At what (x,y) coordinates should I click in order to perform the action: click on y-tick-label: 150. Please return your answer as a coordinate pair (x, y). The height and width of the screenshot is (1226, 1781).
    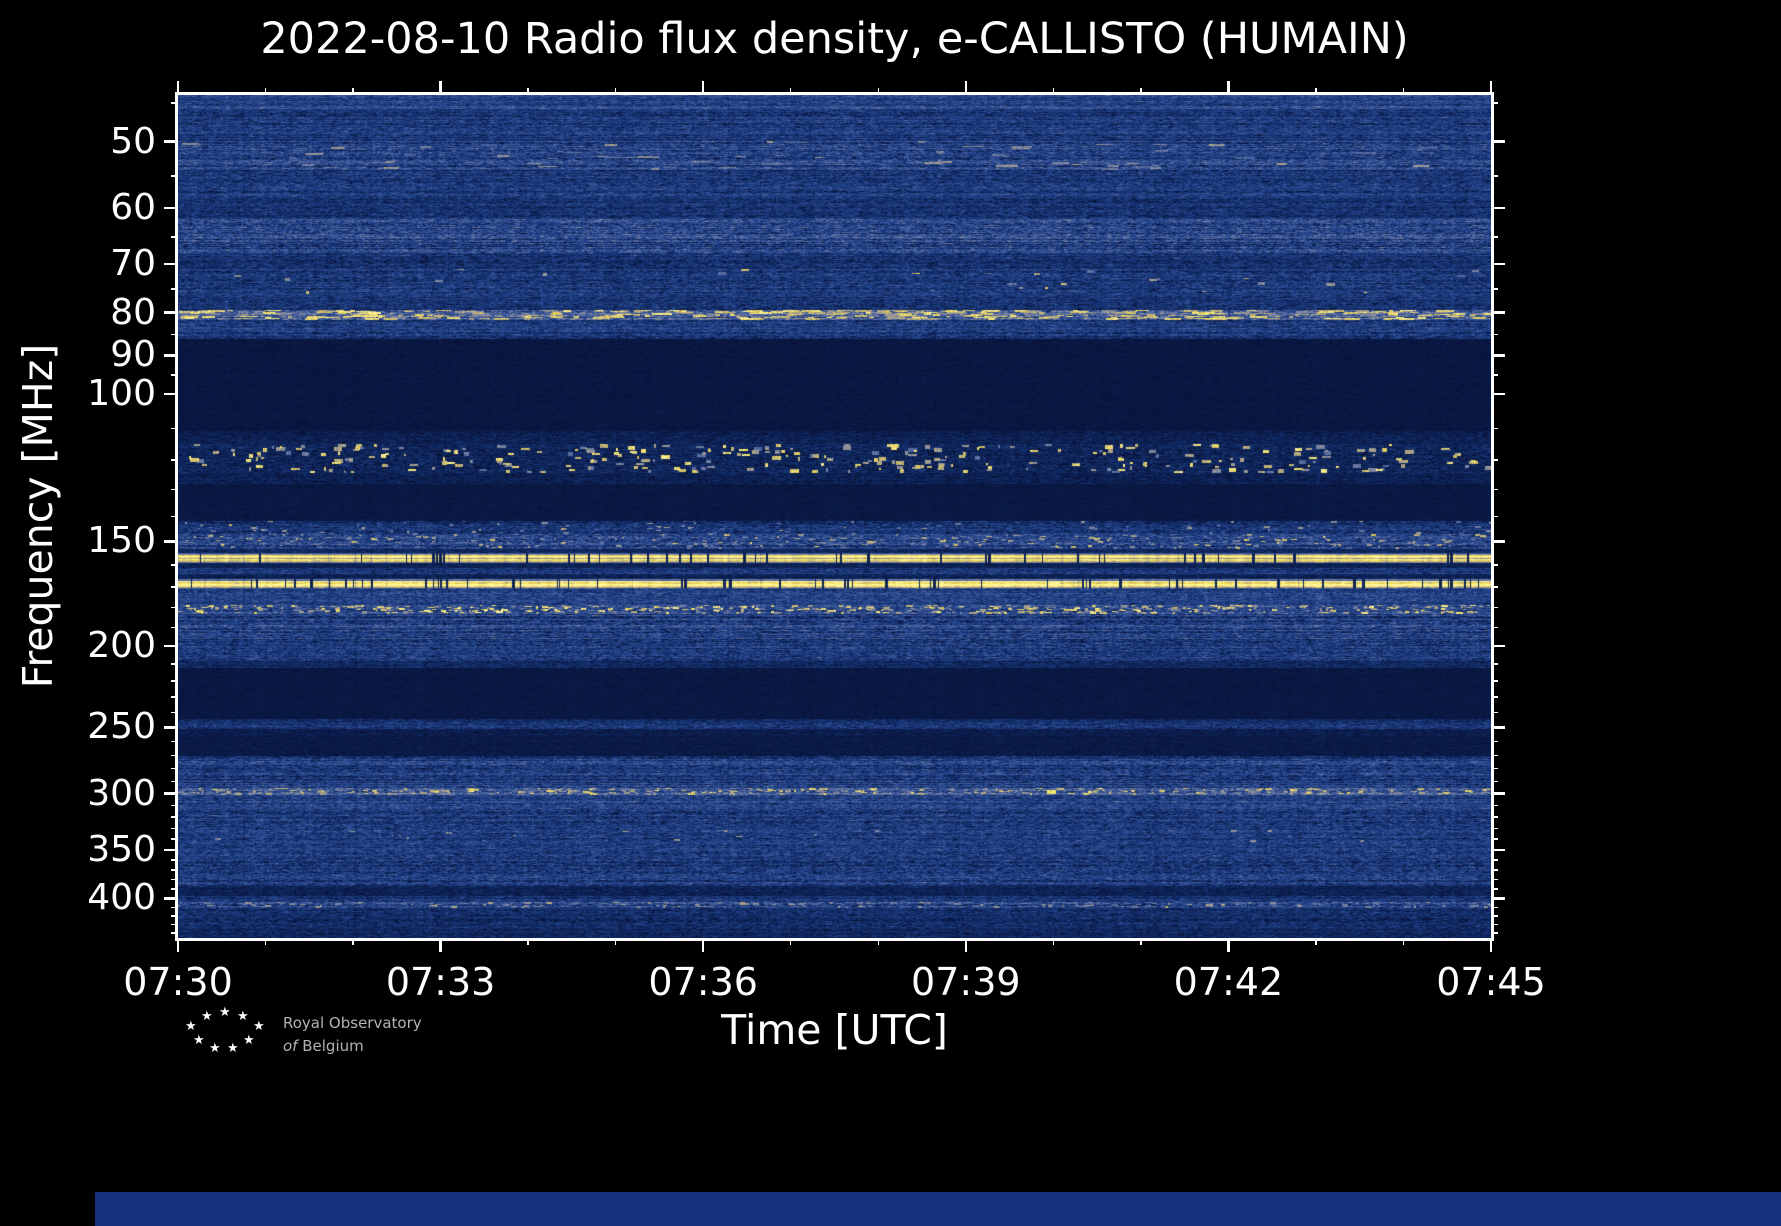
    Looking at the image, I should click on (121, 541).